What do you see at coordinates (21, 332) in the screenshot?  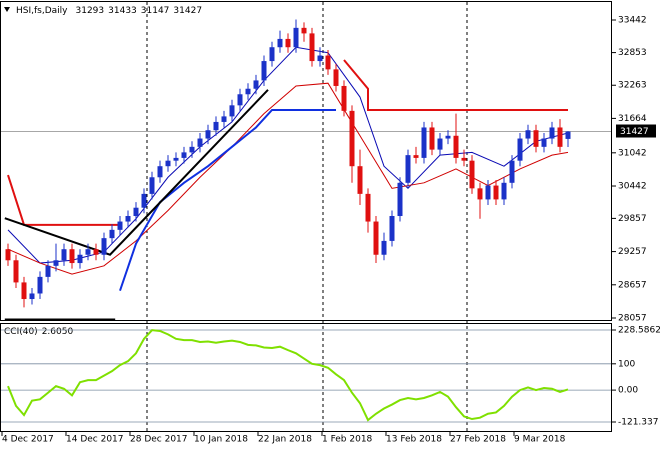 I see `indicator-title: CCI(40)` at bounding box center [21, 332].